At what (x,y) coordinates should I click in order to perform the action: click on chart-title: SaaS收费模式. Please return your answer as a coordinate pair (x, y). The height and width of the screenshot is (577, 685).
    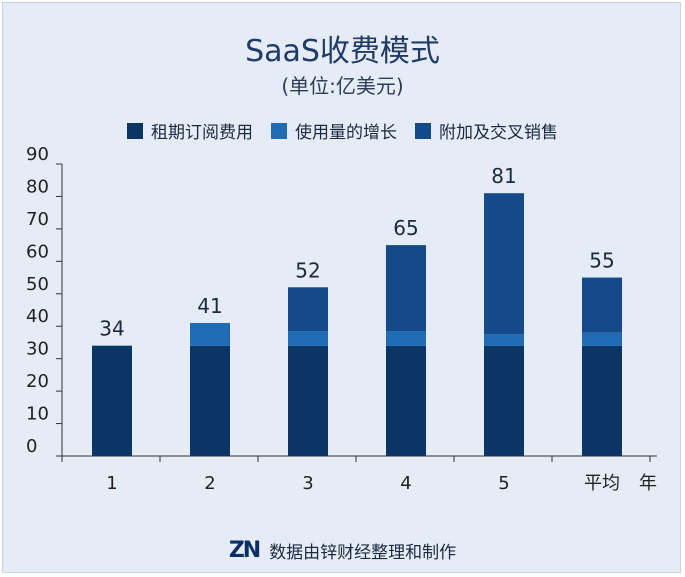
    Looking at the image, I should click on (342, 51).